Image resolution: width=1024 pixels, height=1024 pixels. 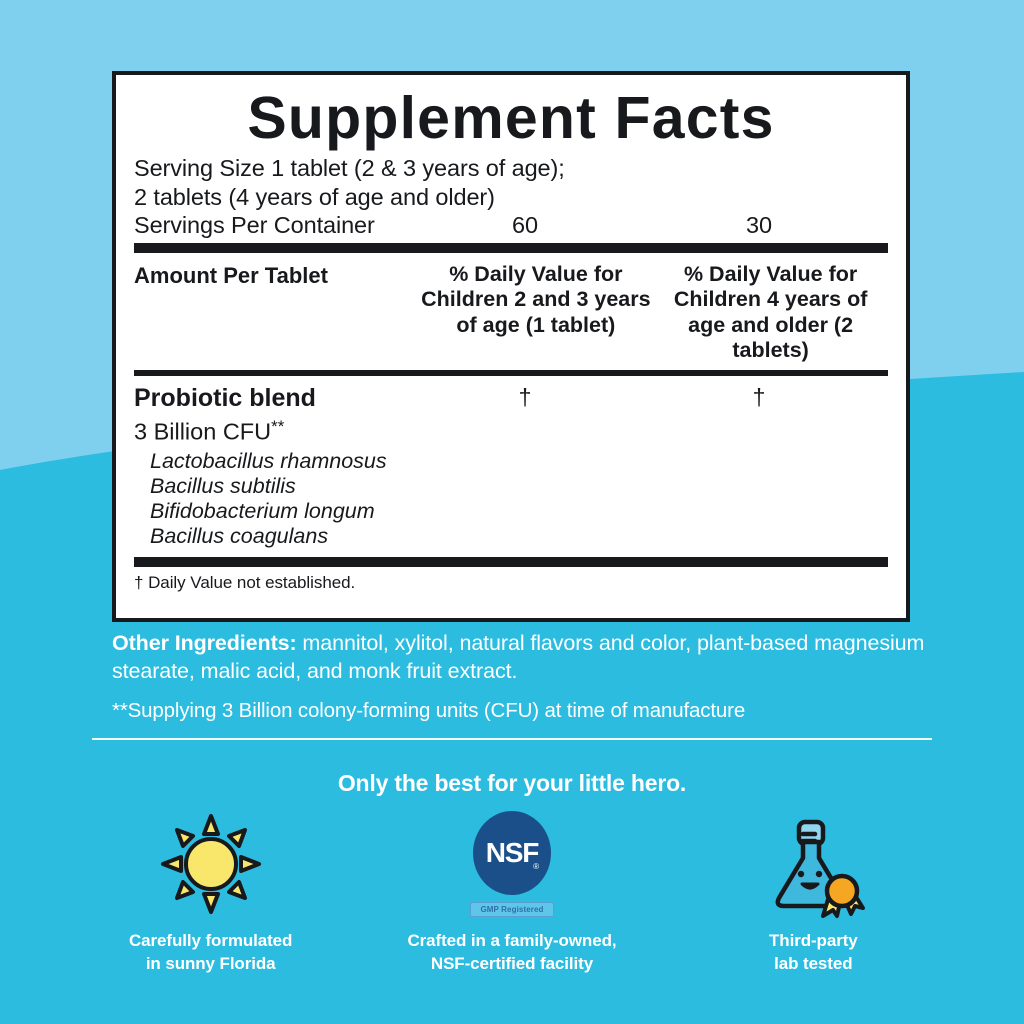 What do you see at coordinates (204, 643) in the screenshot?
I see `other-ingredients-label: Other Ingredients:` at bounding box center [204, 643].